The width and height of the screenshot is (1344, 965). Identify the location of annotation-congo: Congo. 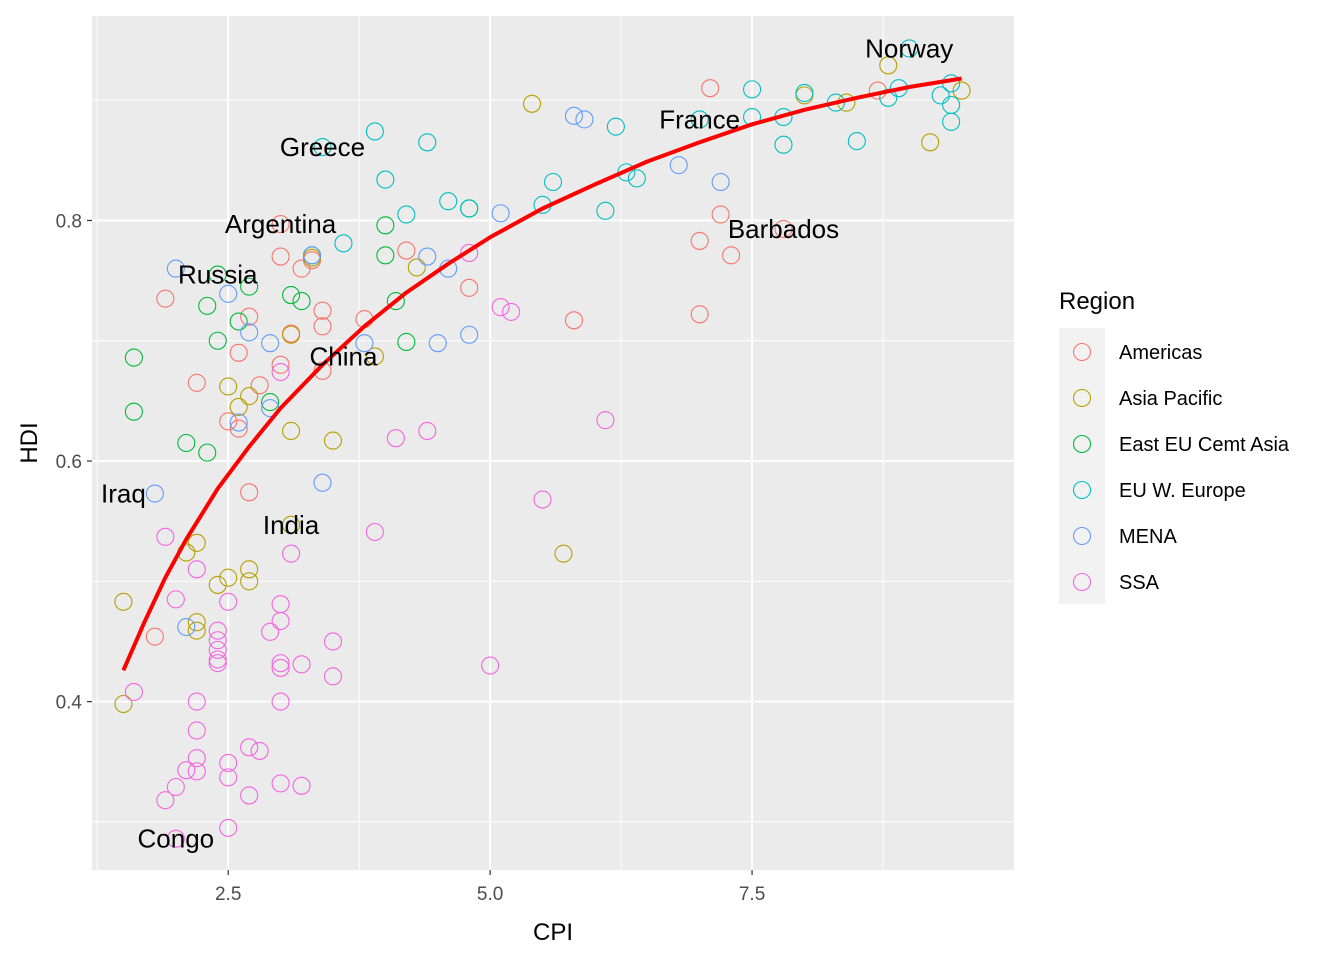
(176, 839).